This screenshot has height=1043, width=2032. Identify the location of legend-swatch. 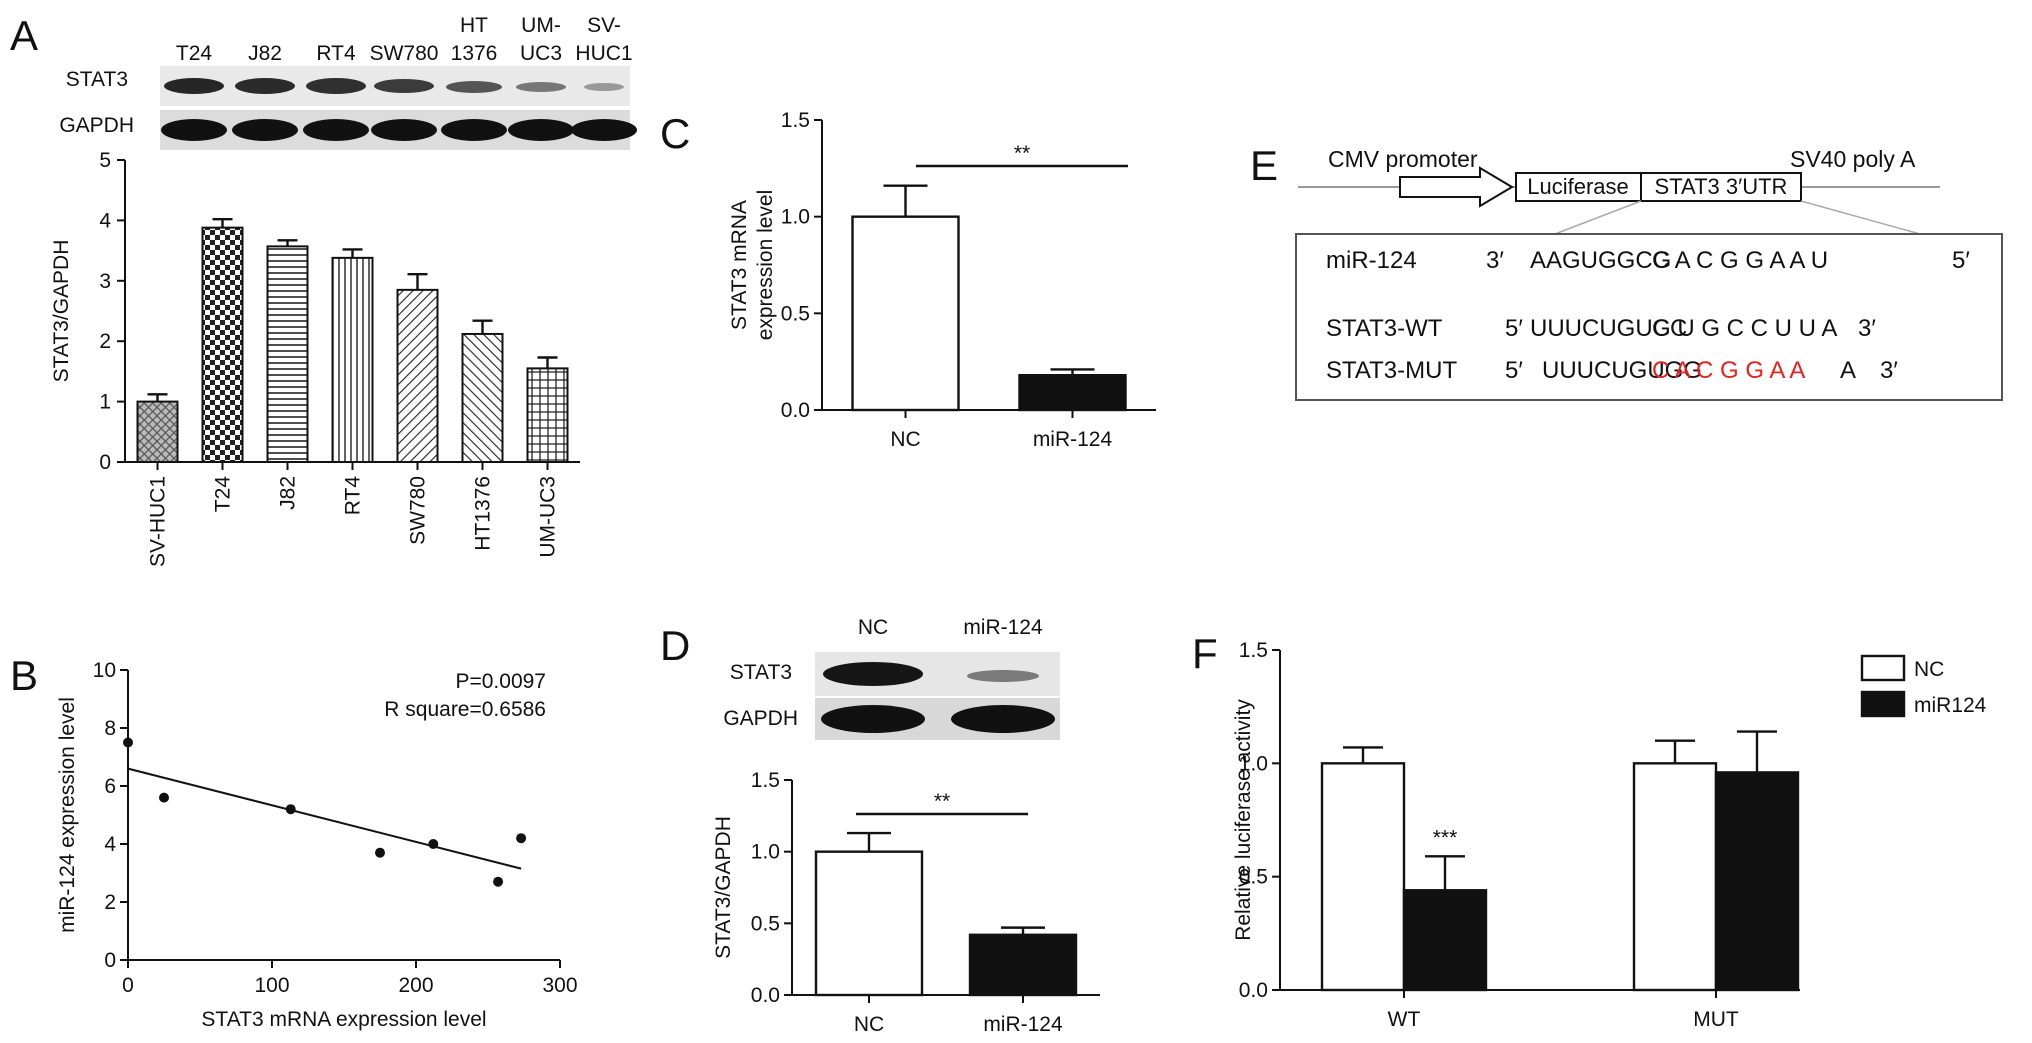
(1883, 668).